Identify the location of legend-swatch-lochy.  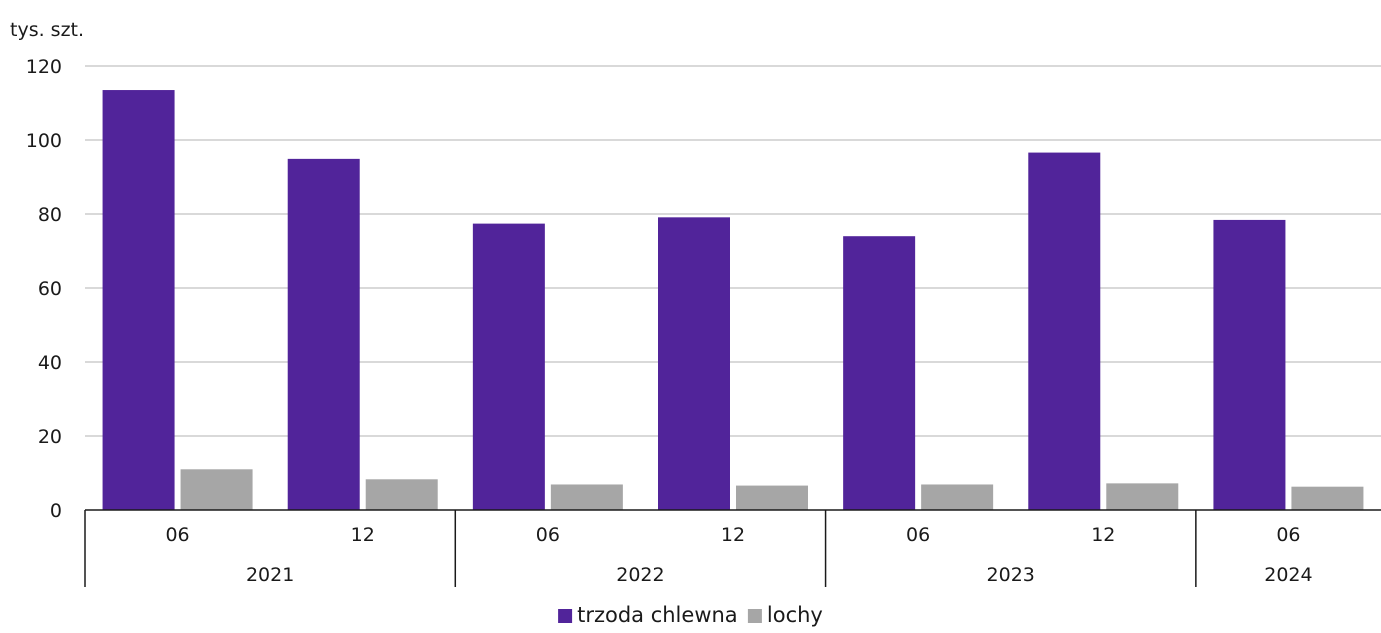
(754, 616).